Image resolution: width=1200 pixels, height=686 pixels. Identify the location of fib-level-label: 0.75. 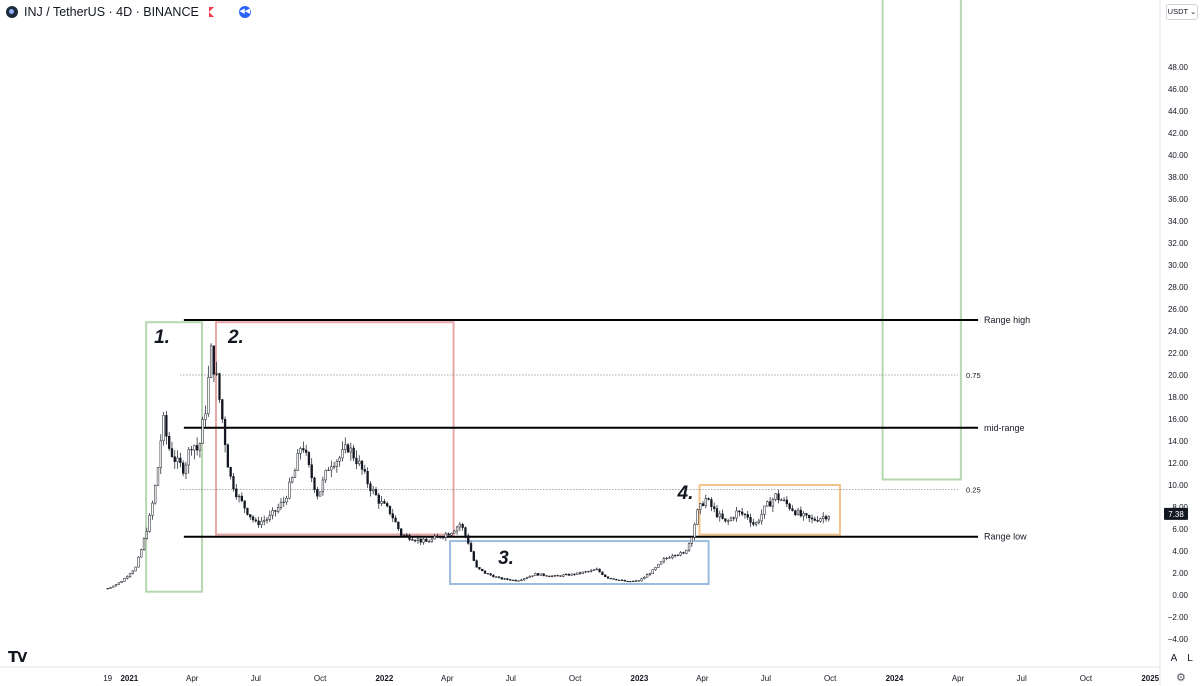
(973, 375).